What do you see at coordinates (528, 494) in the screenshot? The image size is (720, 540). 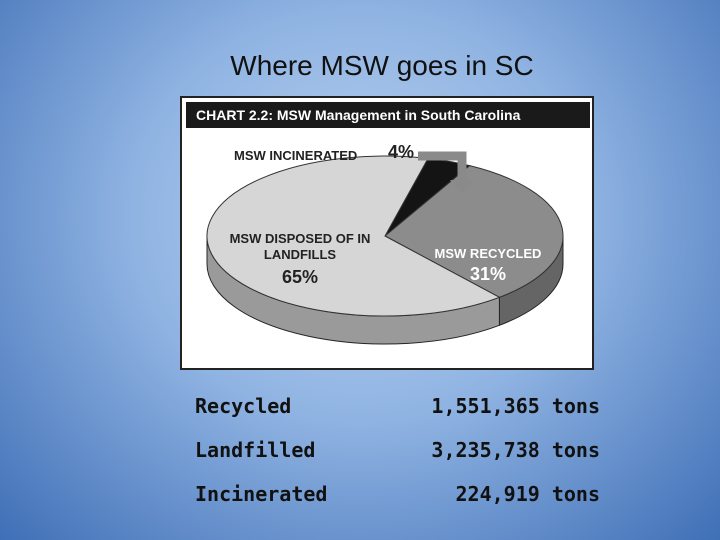 I see `table-amount: 224,919 tons` at bounding box center [528, 494].